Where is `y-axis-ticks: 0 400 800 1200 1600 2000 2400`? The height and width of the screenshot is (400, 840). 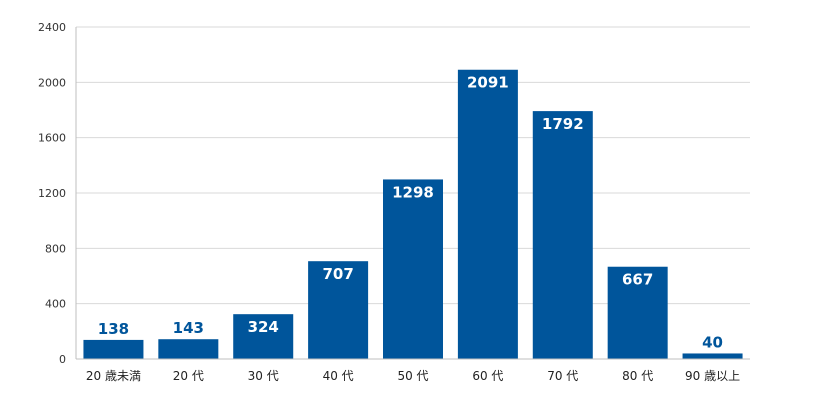
y-axis-ticks: 0 400 800 1200 1600 2000 2400 is located at coordinates (52, 193).